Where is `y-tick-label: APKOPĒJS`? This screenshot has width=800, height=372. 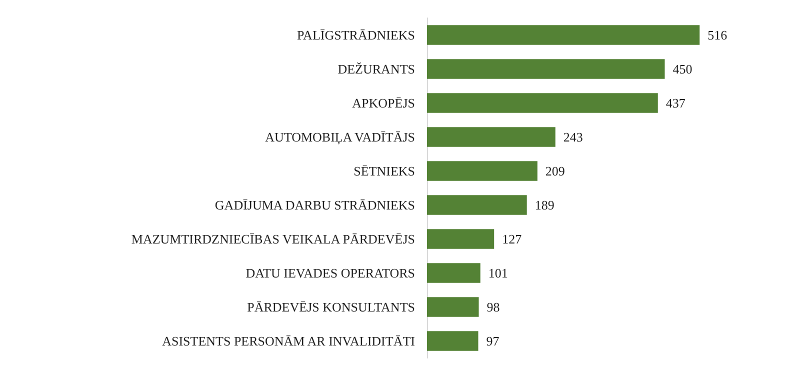
y-tick-label: APKOPĒJS is located at coordinates (383, 103).